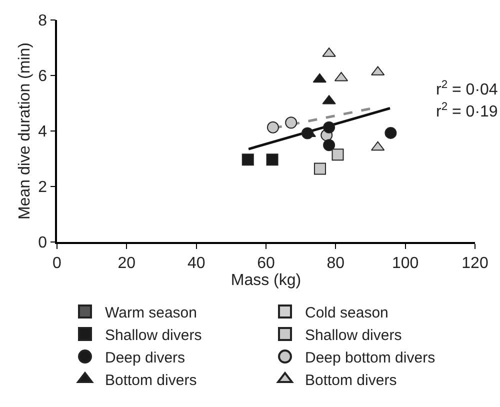  I want to click on x-tick-label: 40, so click(196, 263).